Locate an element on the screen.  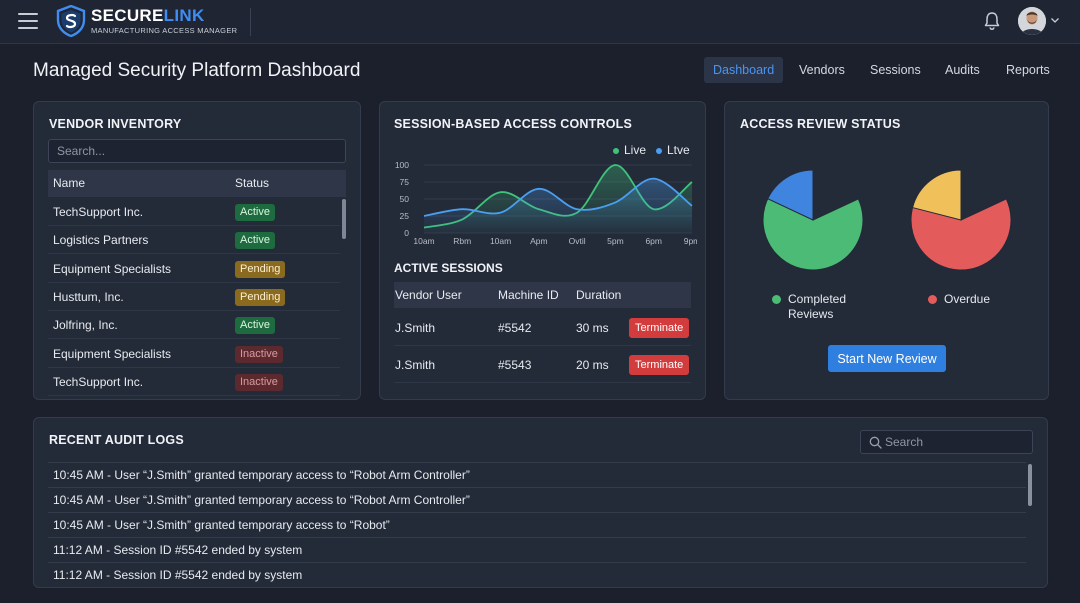
legend-label: Live is located at coordinates (635, 150).